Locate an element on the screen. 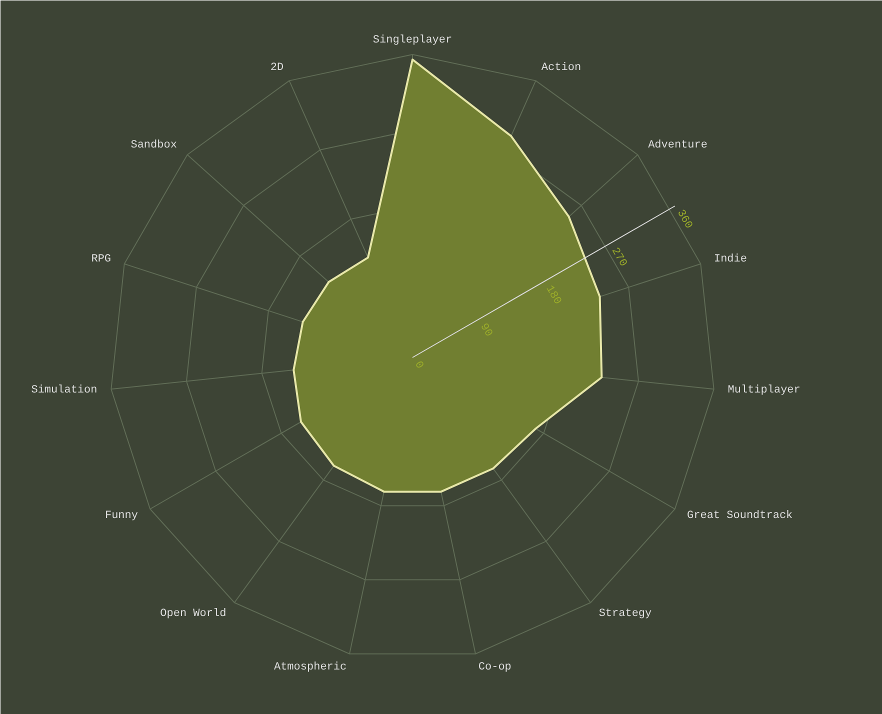 The image size is (882, 714). spoke-label: Atmospheric is located at coordinates (310, 668).